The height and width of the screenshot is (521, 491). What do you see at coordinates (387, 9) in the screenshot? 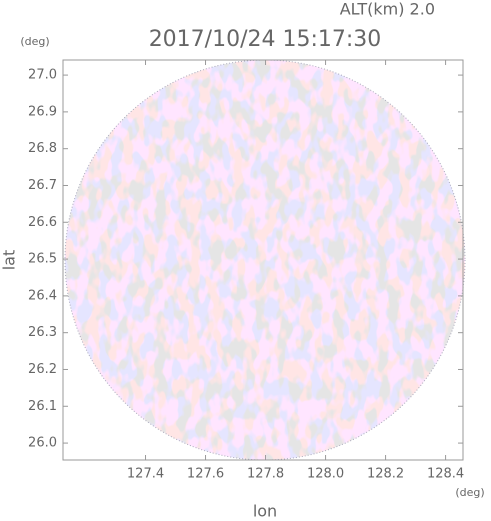
I see `subtitle: ALT(km) 2.0` at bounding box center [387, 9].